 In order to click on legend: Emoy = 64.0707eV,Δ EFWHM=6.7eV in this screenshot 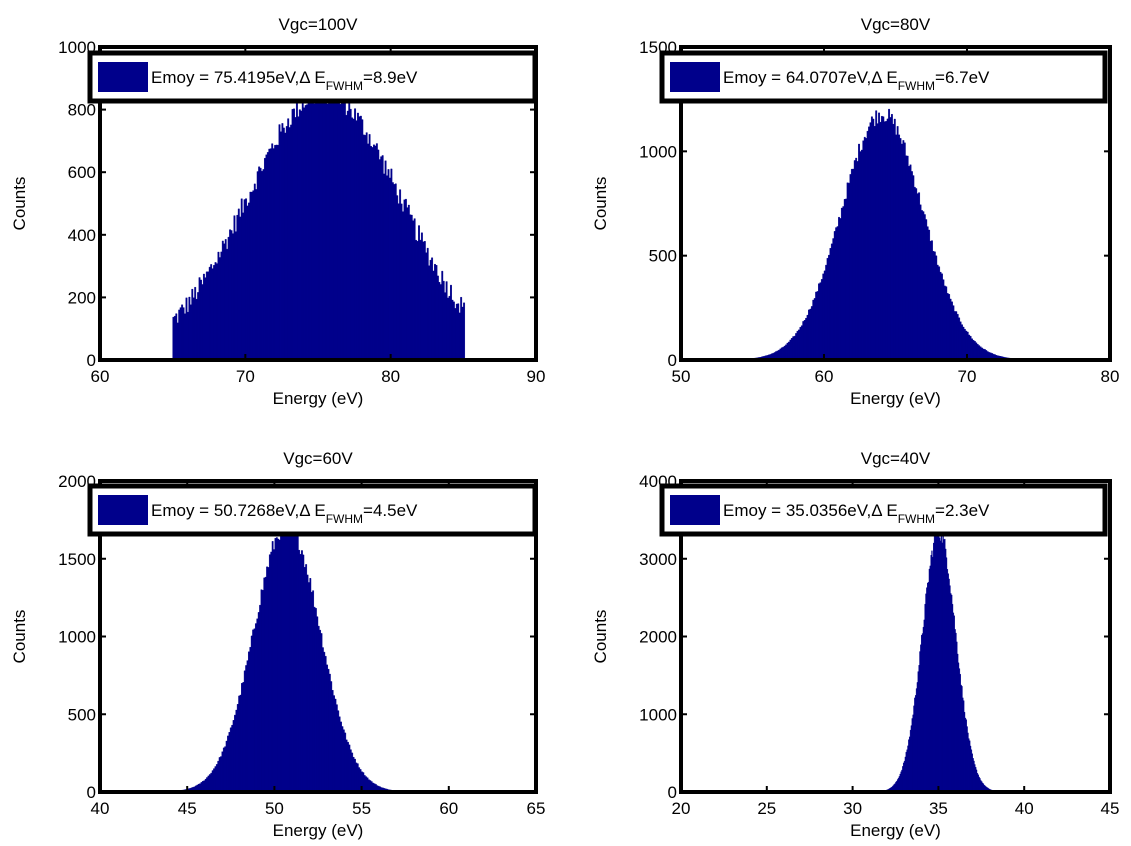, I will do `click(883, 77)`.